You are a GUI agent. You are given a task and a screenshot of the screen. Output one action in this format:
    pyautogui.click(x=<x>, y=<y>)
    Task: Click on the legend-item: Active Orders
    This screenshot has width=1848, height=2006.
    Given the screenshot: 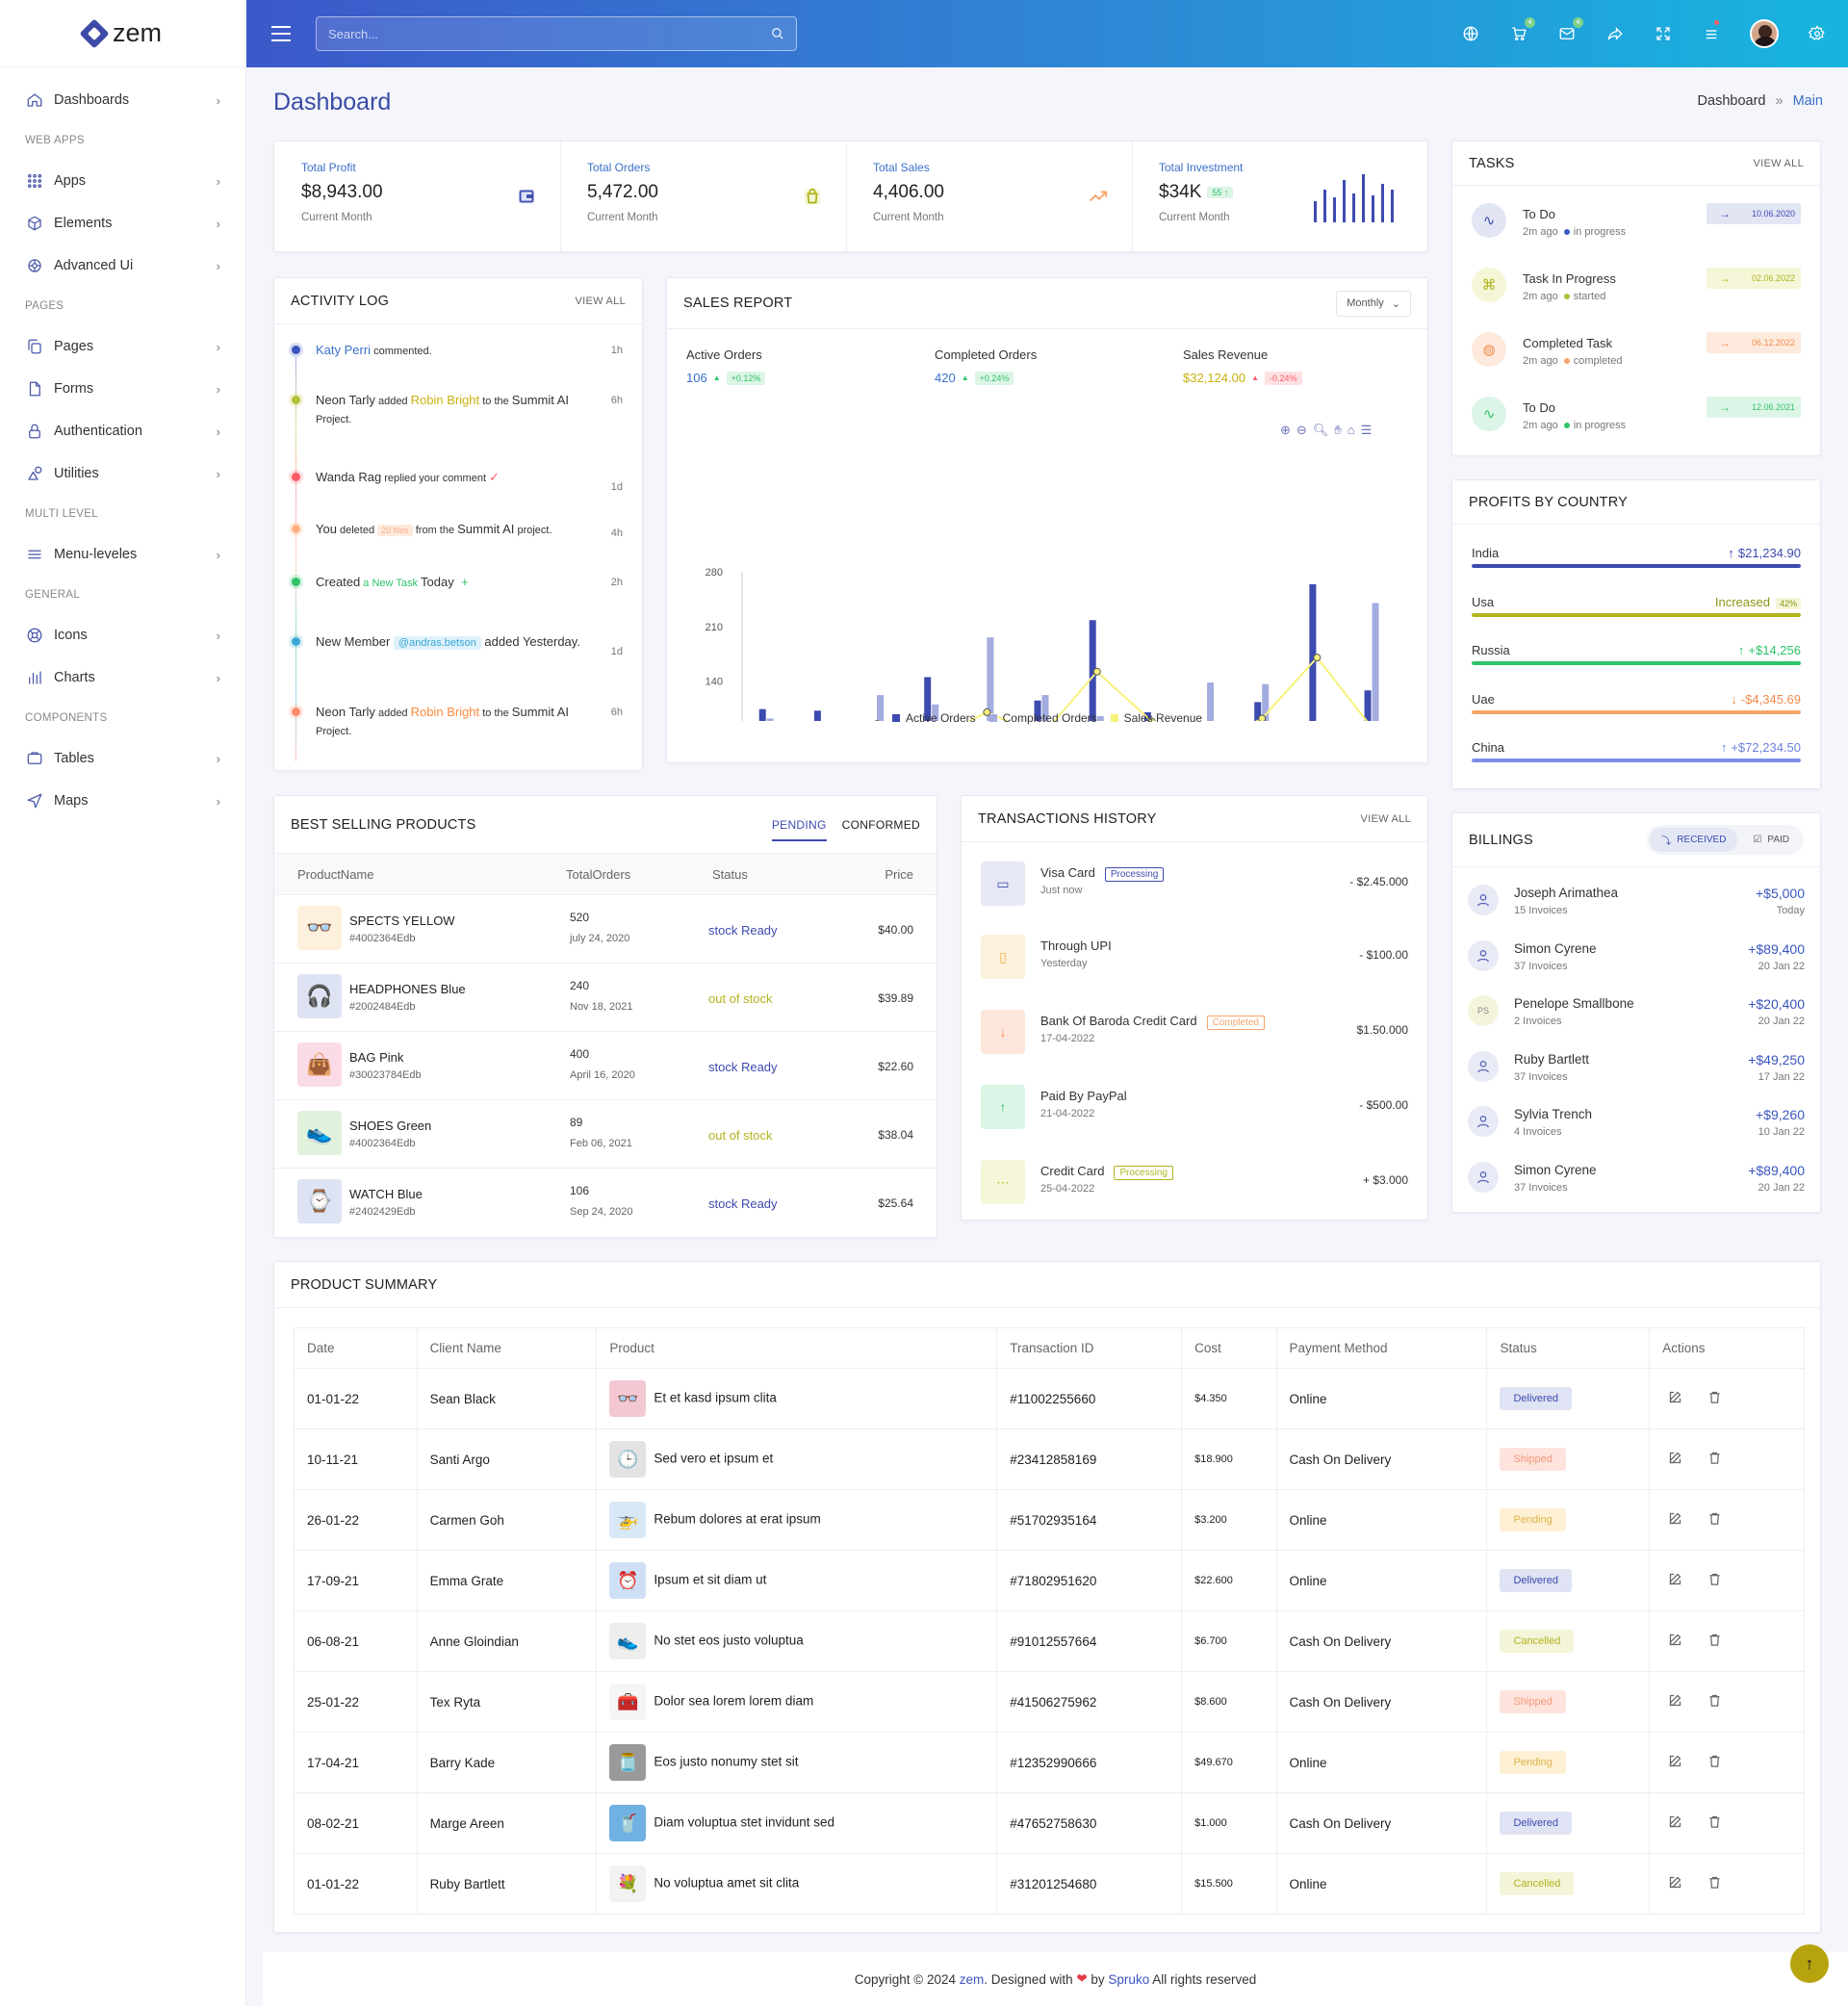 What is the action you would take?
    pyautogui.click(x=933, y=718)
    